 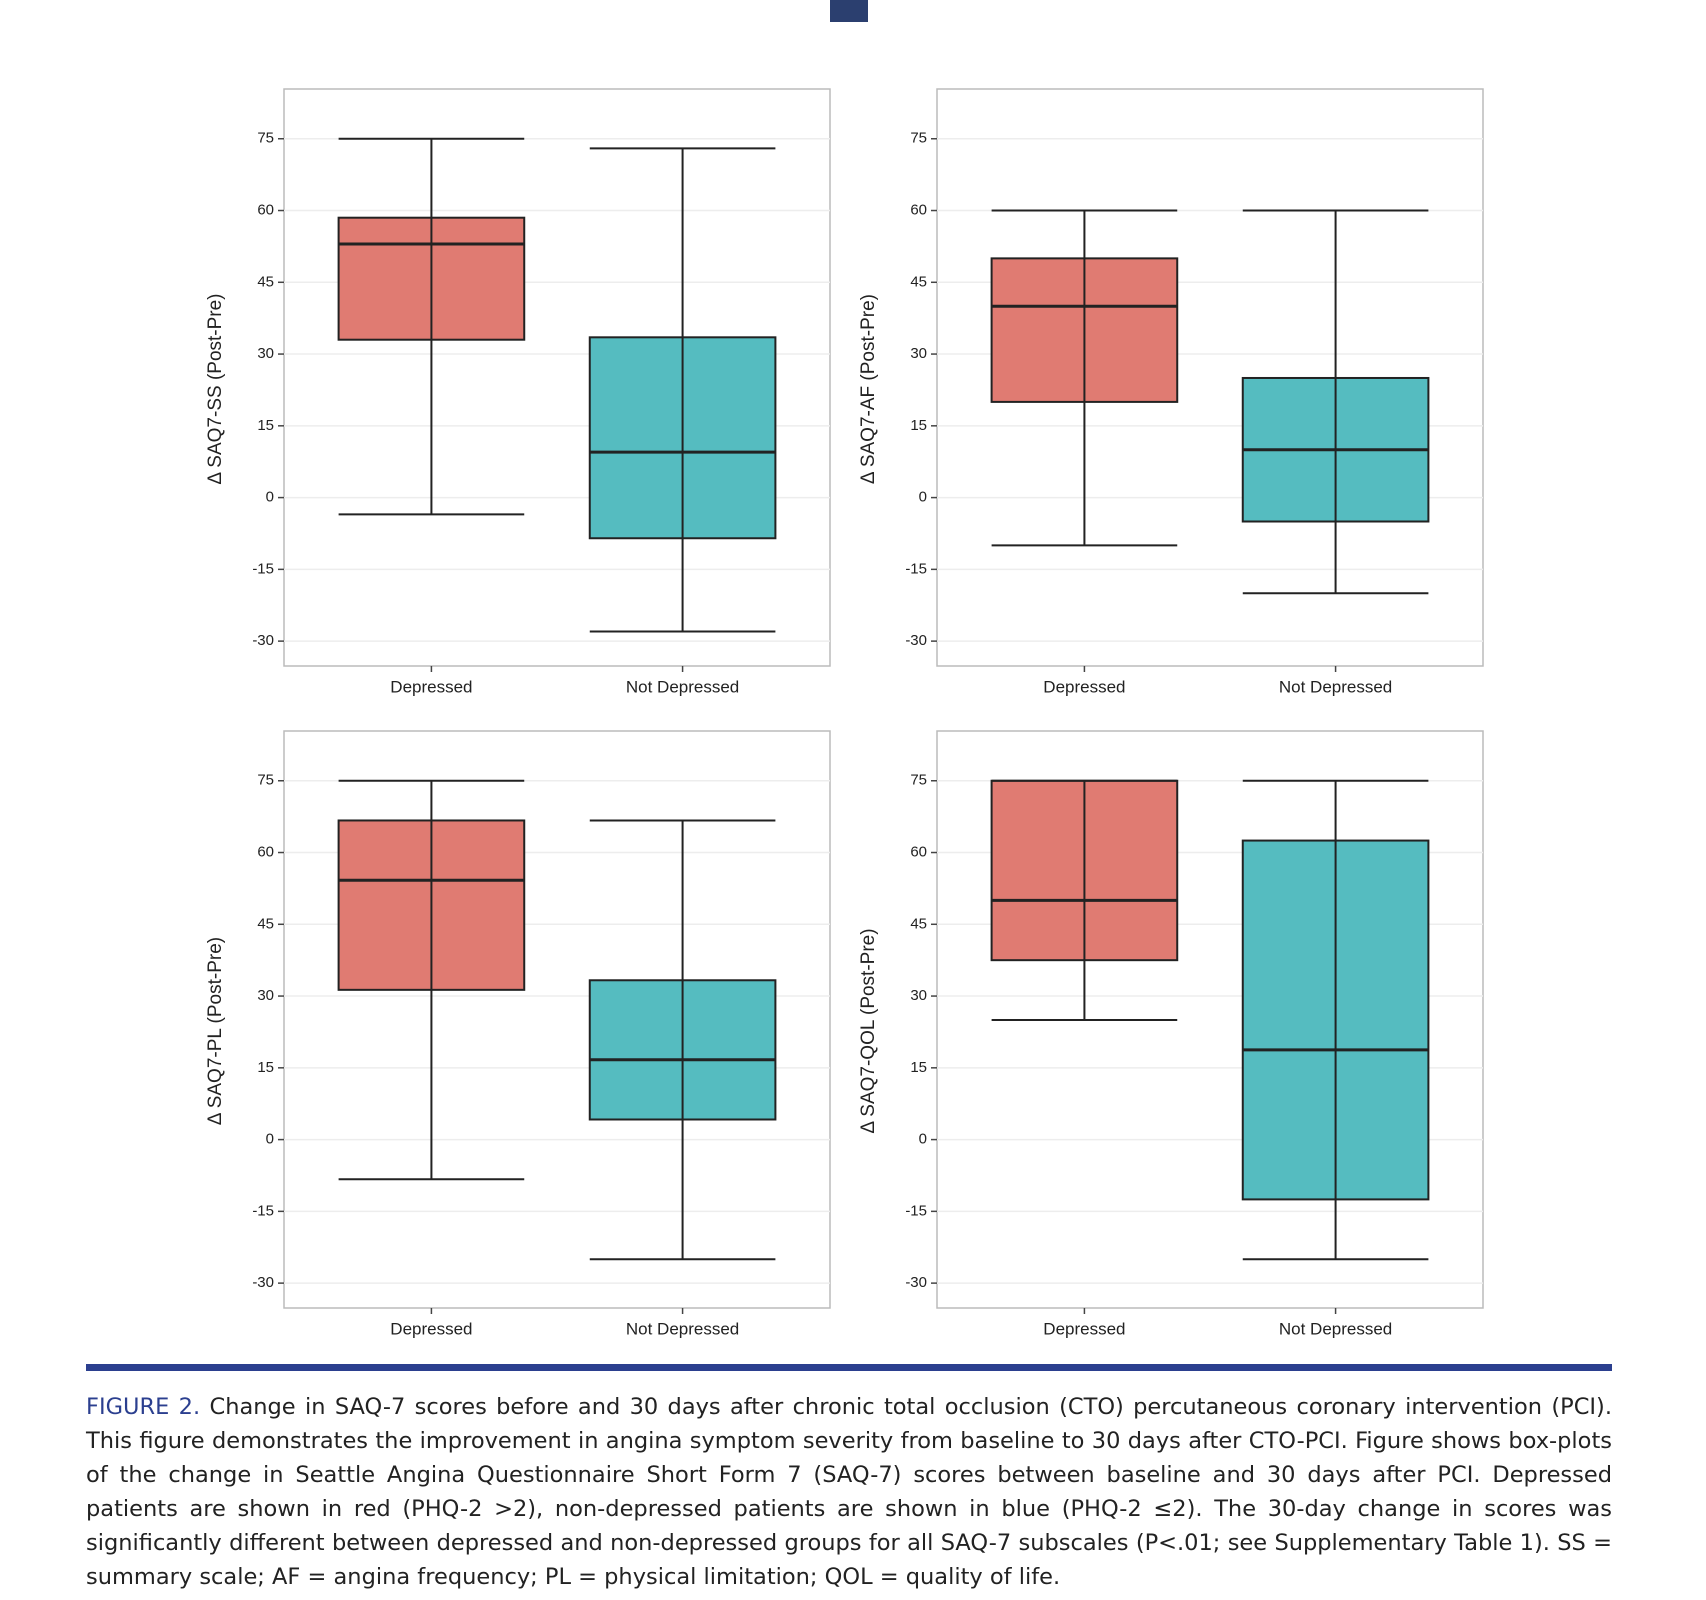 I want to click on y-axis-title: Δ SAQ7-AF (Post-Pre), so click(x=868, y=389).